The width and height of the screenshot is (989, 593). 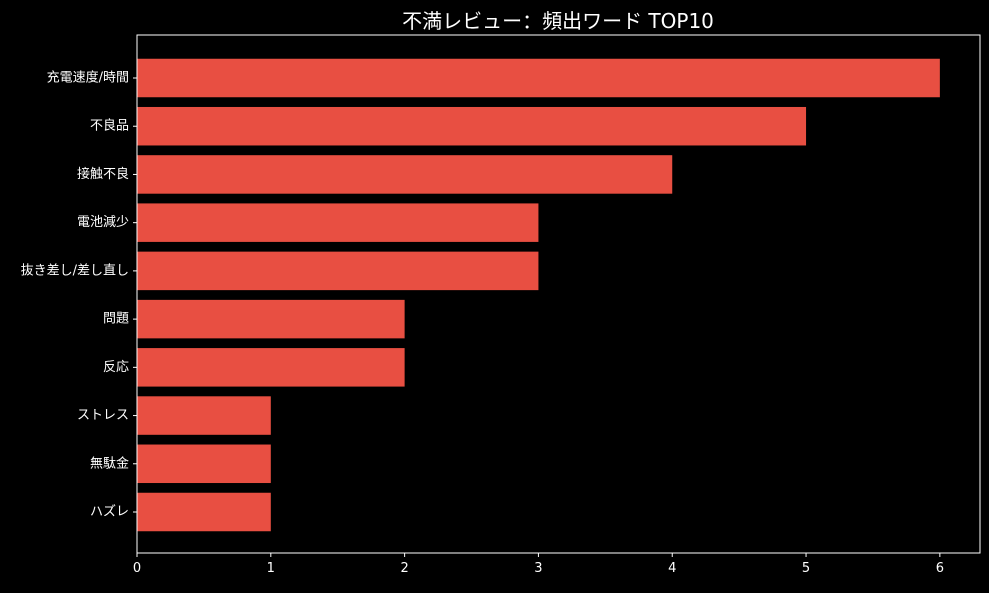 What do you see at coordinates (103, 222) in the screenshot?
I see `category-label: 電池減少` at bounding box center [103, 222].